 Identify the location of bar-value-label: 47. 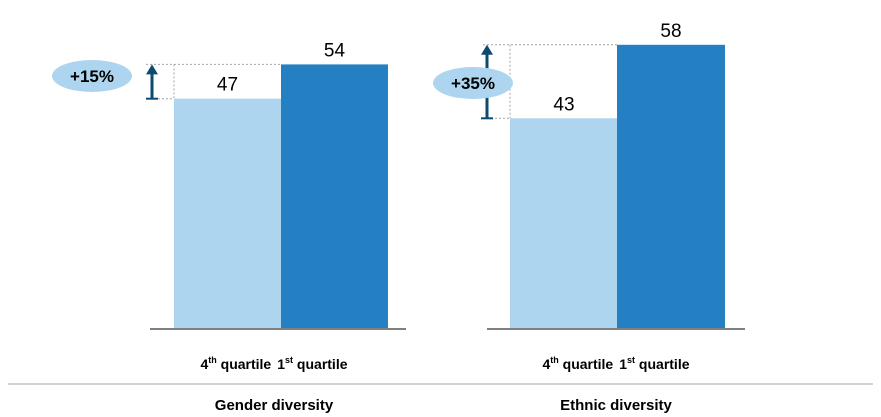
(227, 85).